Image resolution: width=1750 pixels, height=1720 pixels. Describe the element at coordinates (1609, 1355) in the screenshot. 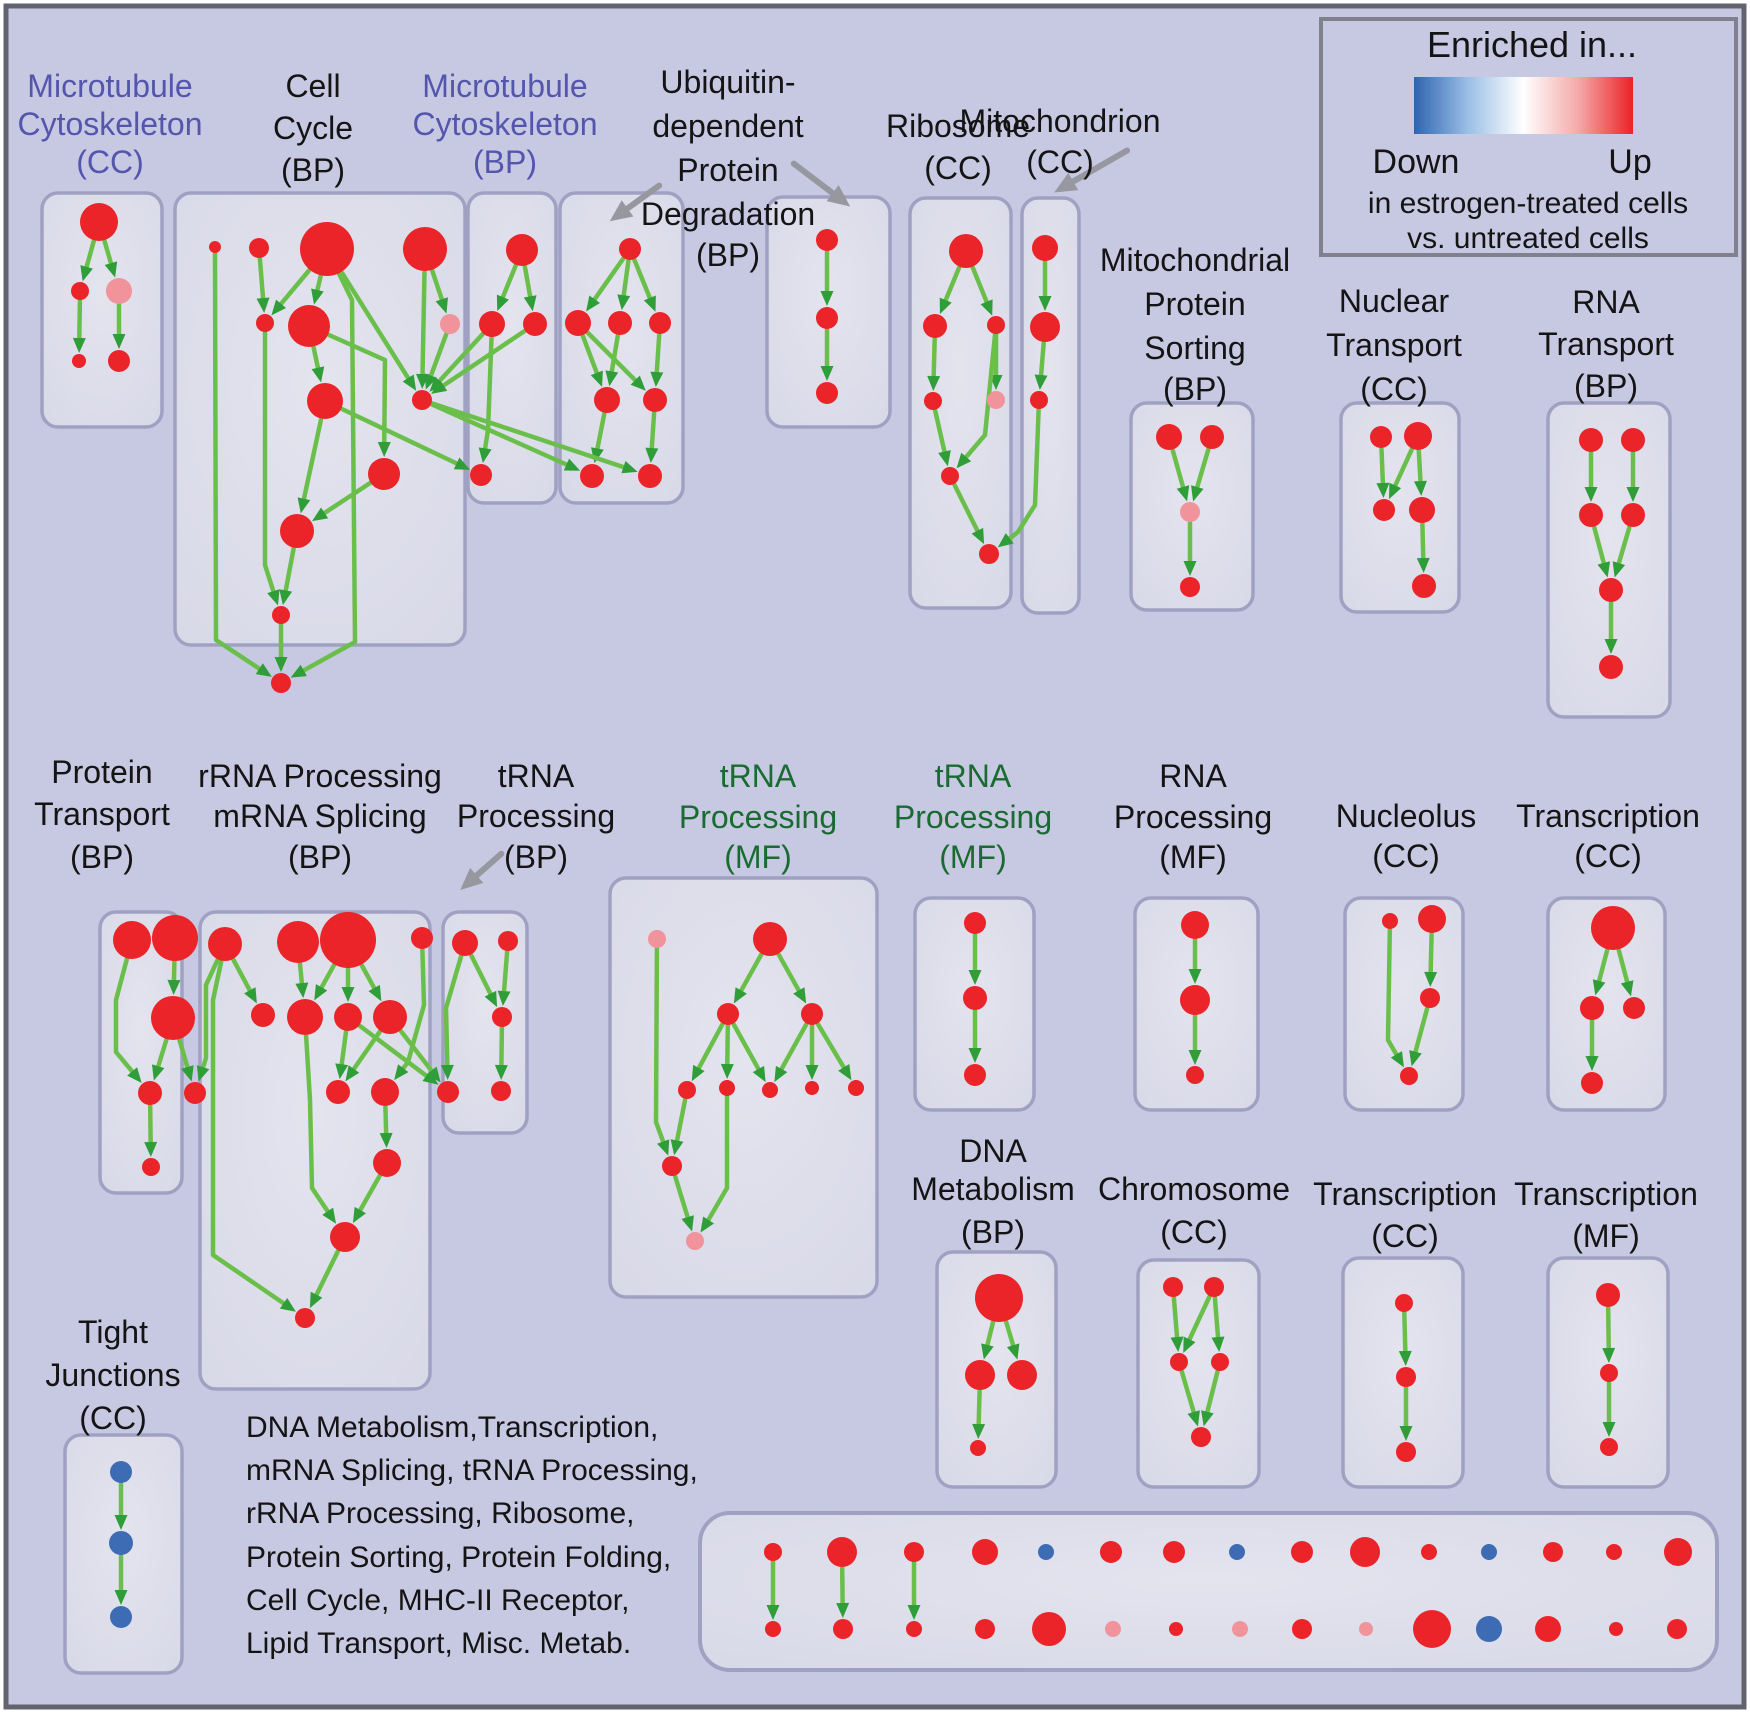

I see `edge-transcription-mf-arrowhead` at that location.